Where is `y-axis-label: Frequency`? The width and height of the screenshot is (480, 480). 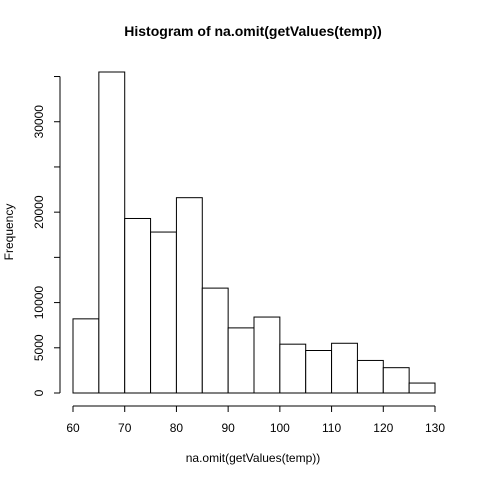 y-axis-label: Frequency is located at coordinates (9, 232).